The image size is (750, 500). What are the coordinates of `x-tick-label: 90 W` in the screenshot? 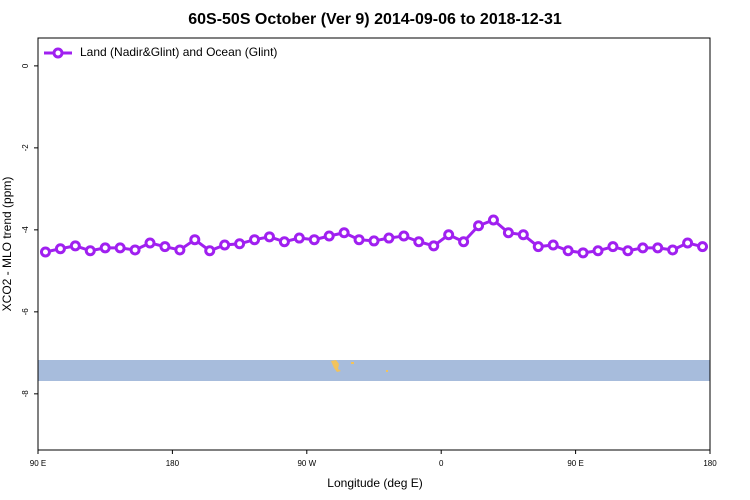 It's located at (306, 463).